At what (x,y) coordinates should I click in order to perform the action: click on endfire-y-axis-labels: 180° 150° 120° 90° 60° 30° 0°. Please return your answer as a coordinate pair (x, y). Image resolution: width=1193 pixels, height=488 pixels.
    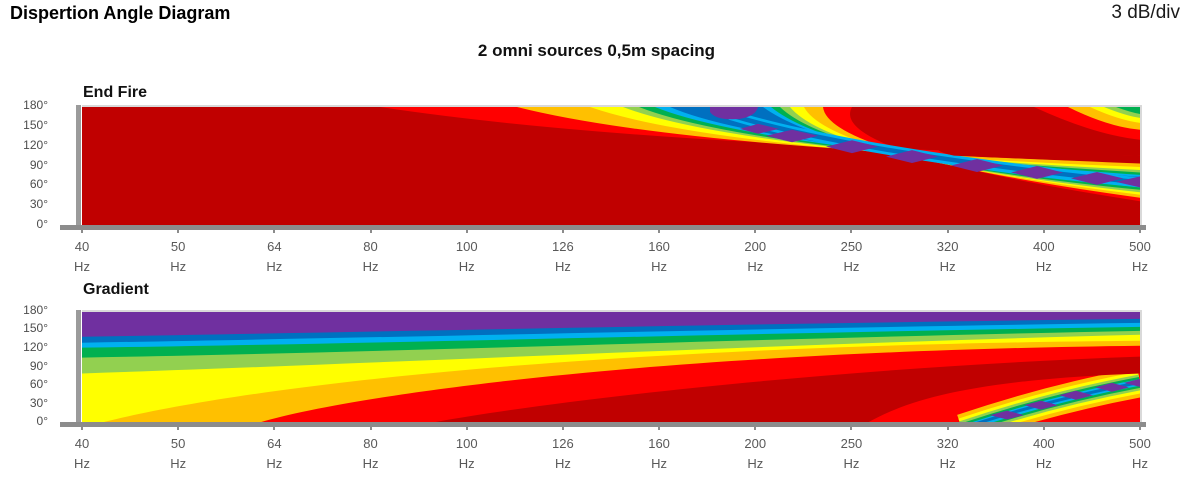
    Looking at the image, I should click on (24, 164).